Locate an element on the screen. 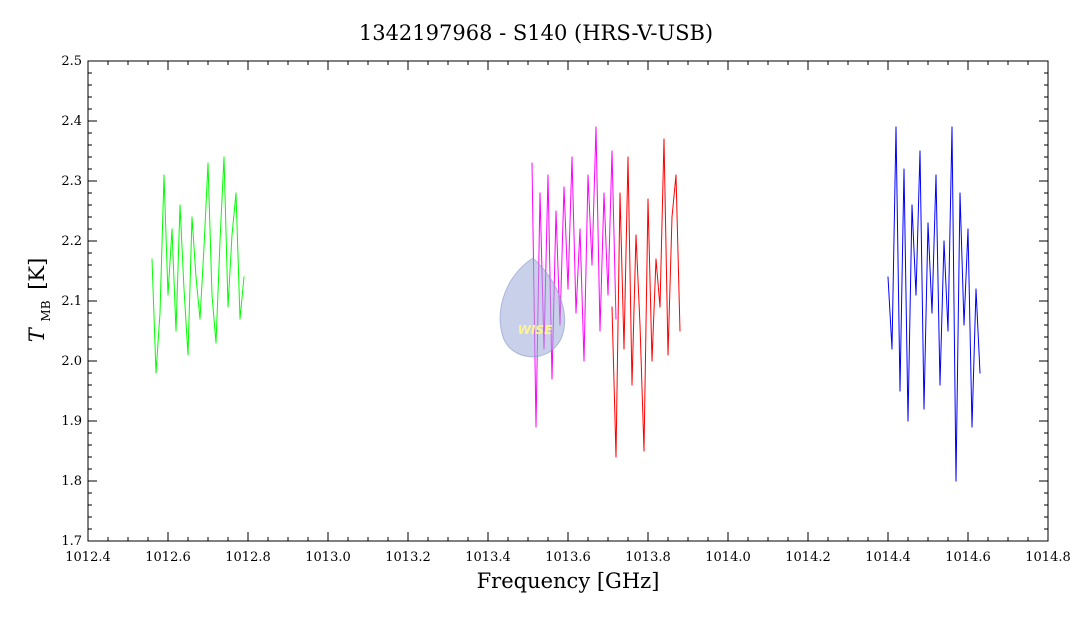  x-tick-label: 1014.0 is located at coordinates (728, 557).